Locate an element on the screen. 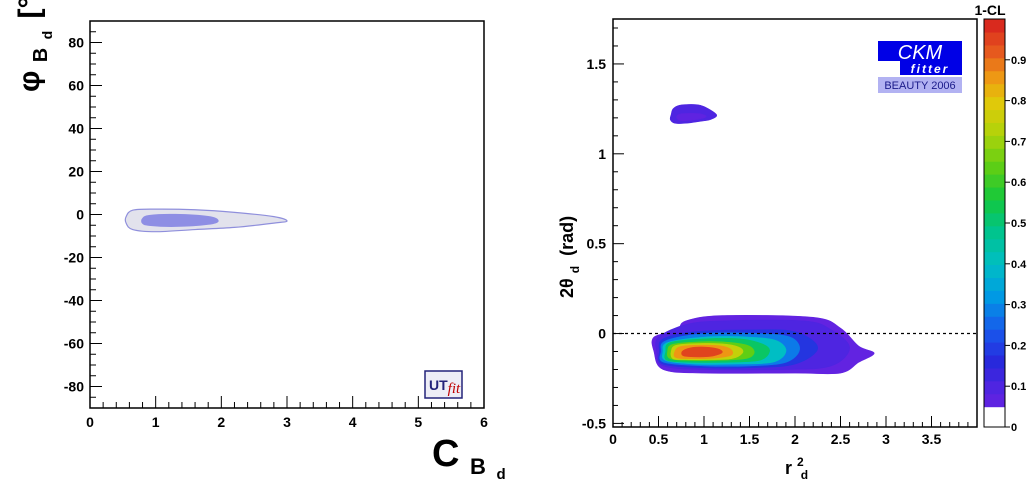 The width and height of the screenshot is (1033, 487). left-y-title: φ B d [°] is located at coordinates (36, 46).